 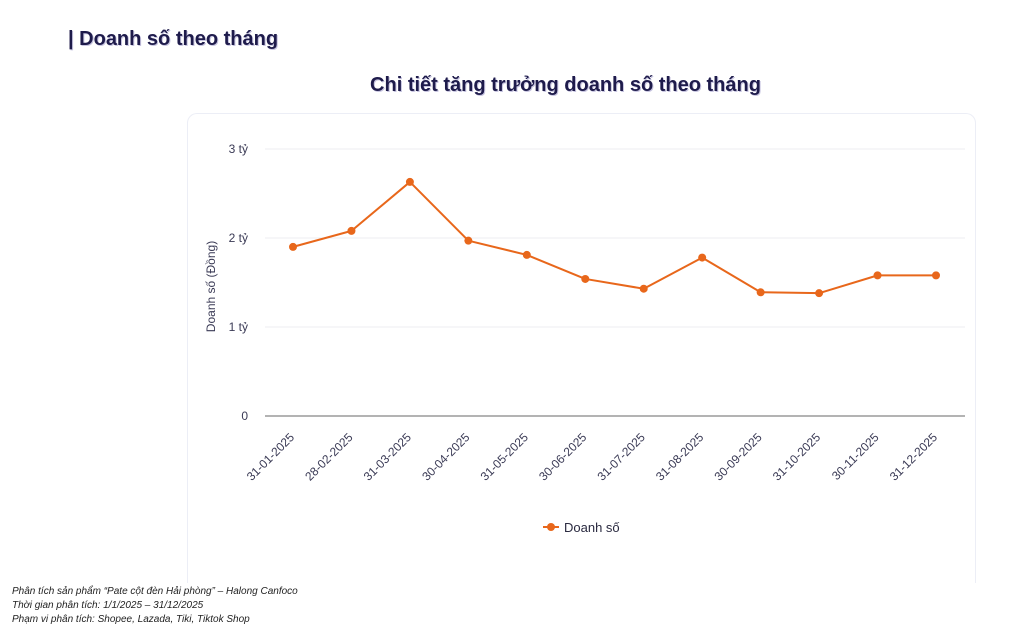 I want to click on x-tick-label: 30-06-2025, so click(x=563, y=457).